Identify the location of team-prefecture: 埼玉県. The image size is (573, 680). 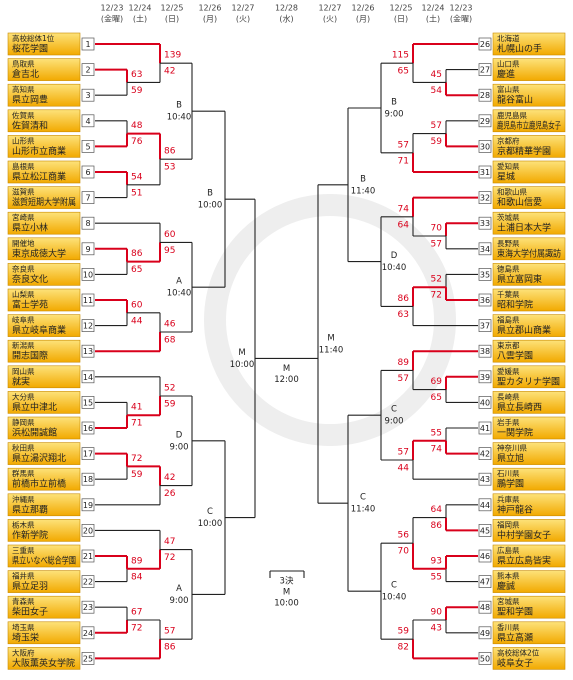
(23, 627).